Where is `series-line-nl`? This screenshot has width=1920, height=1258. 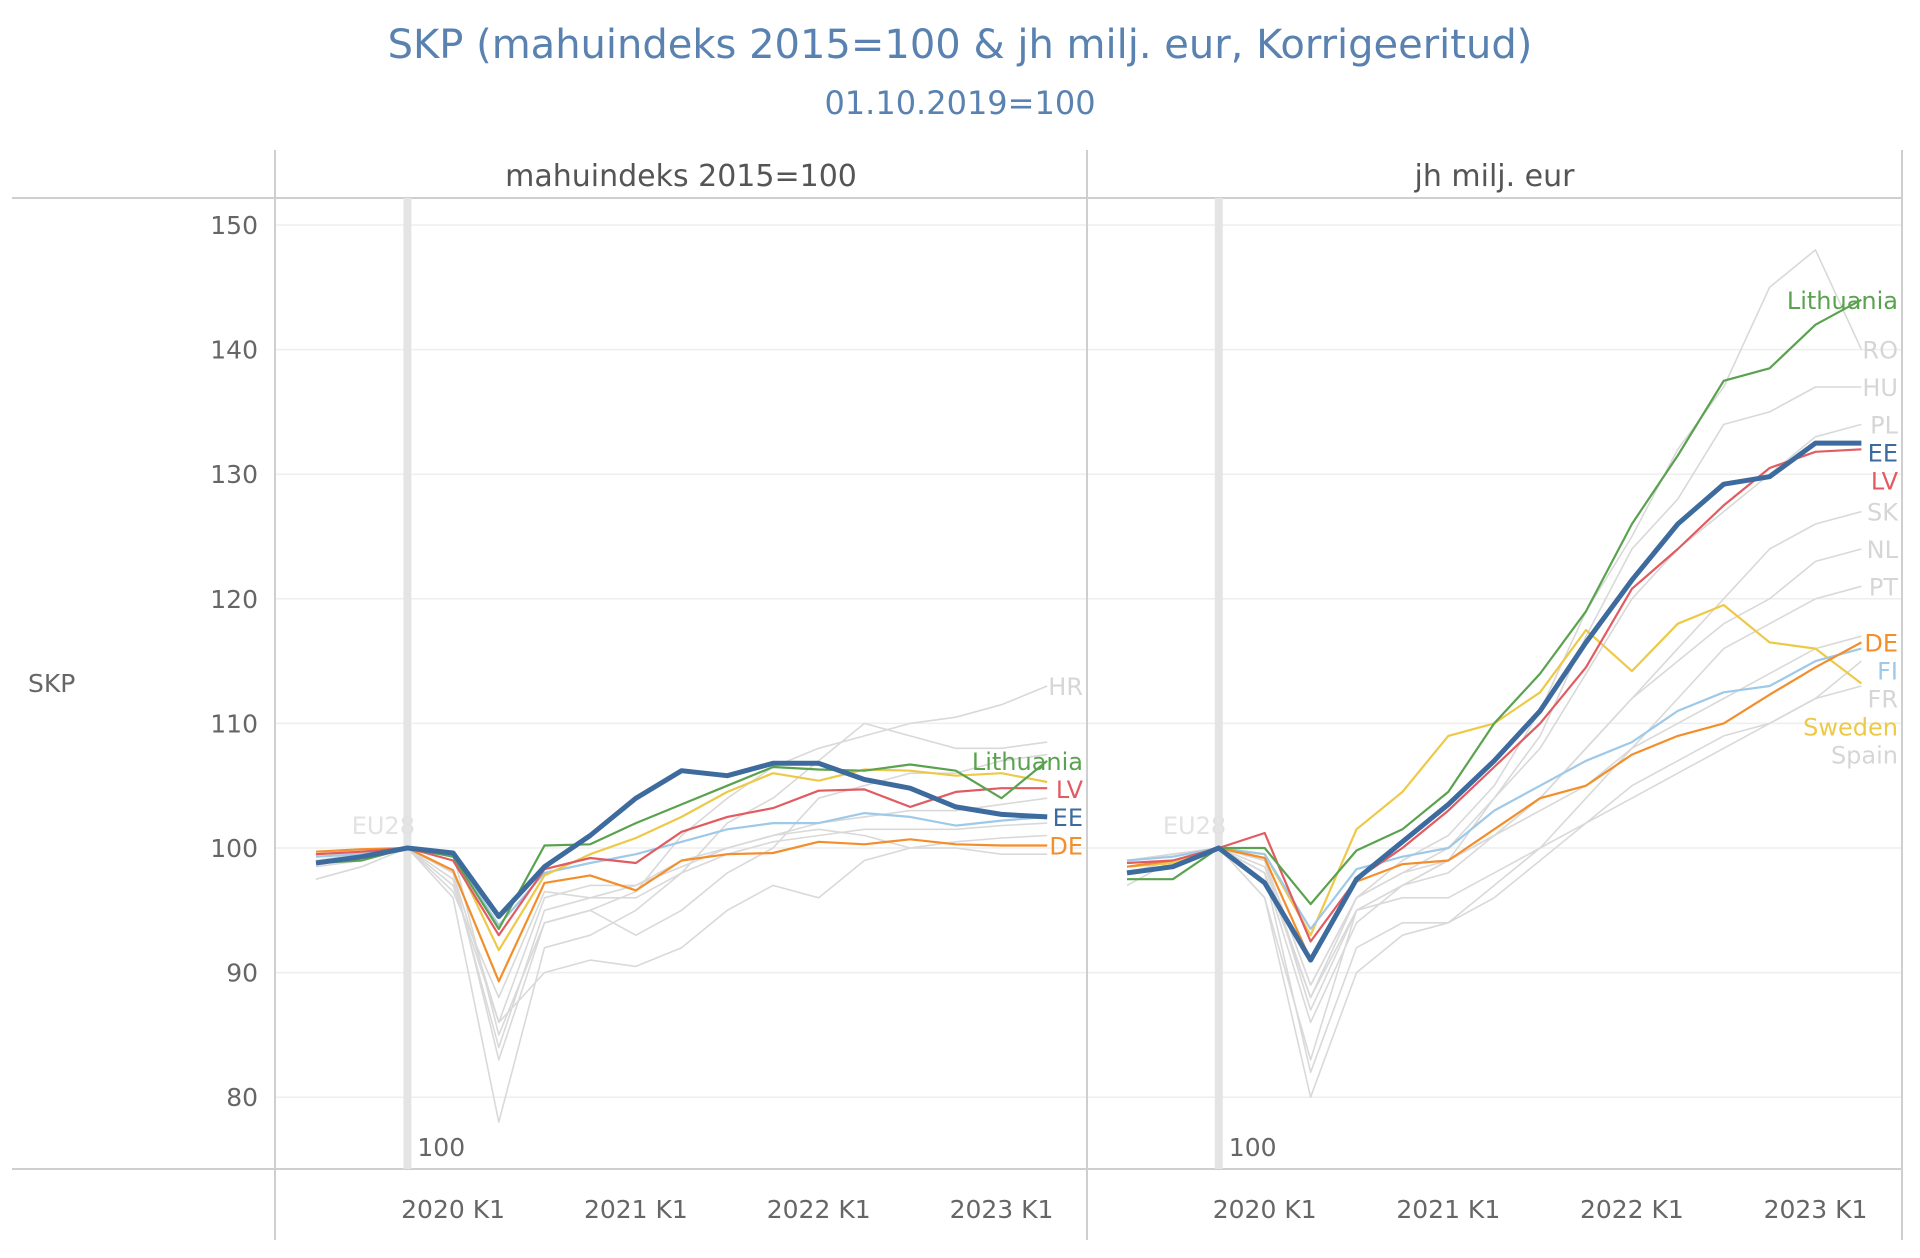
series-line-nl is located at coordinates (1494, 773).